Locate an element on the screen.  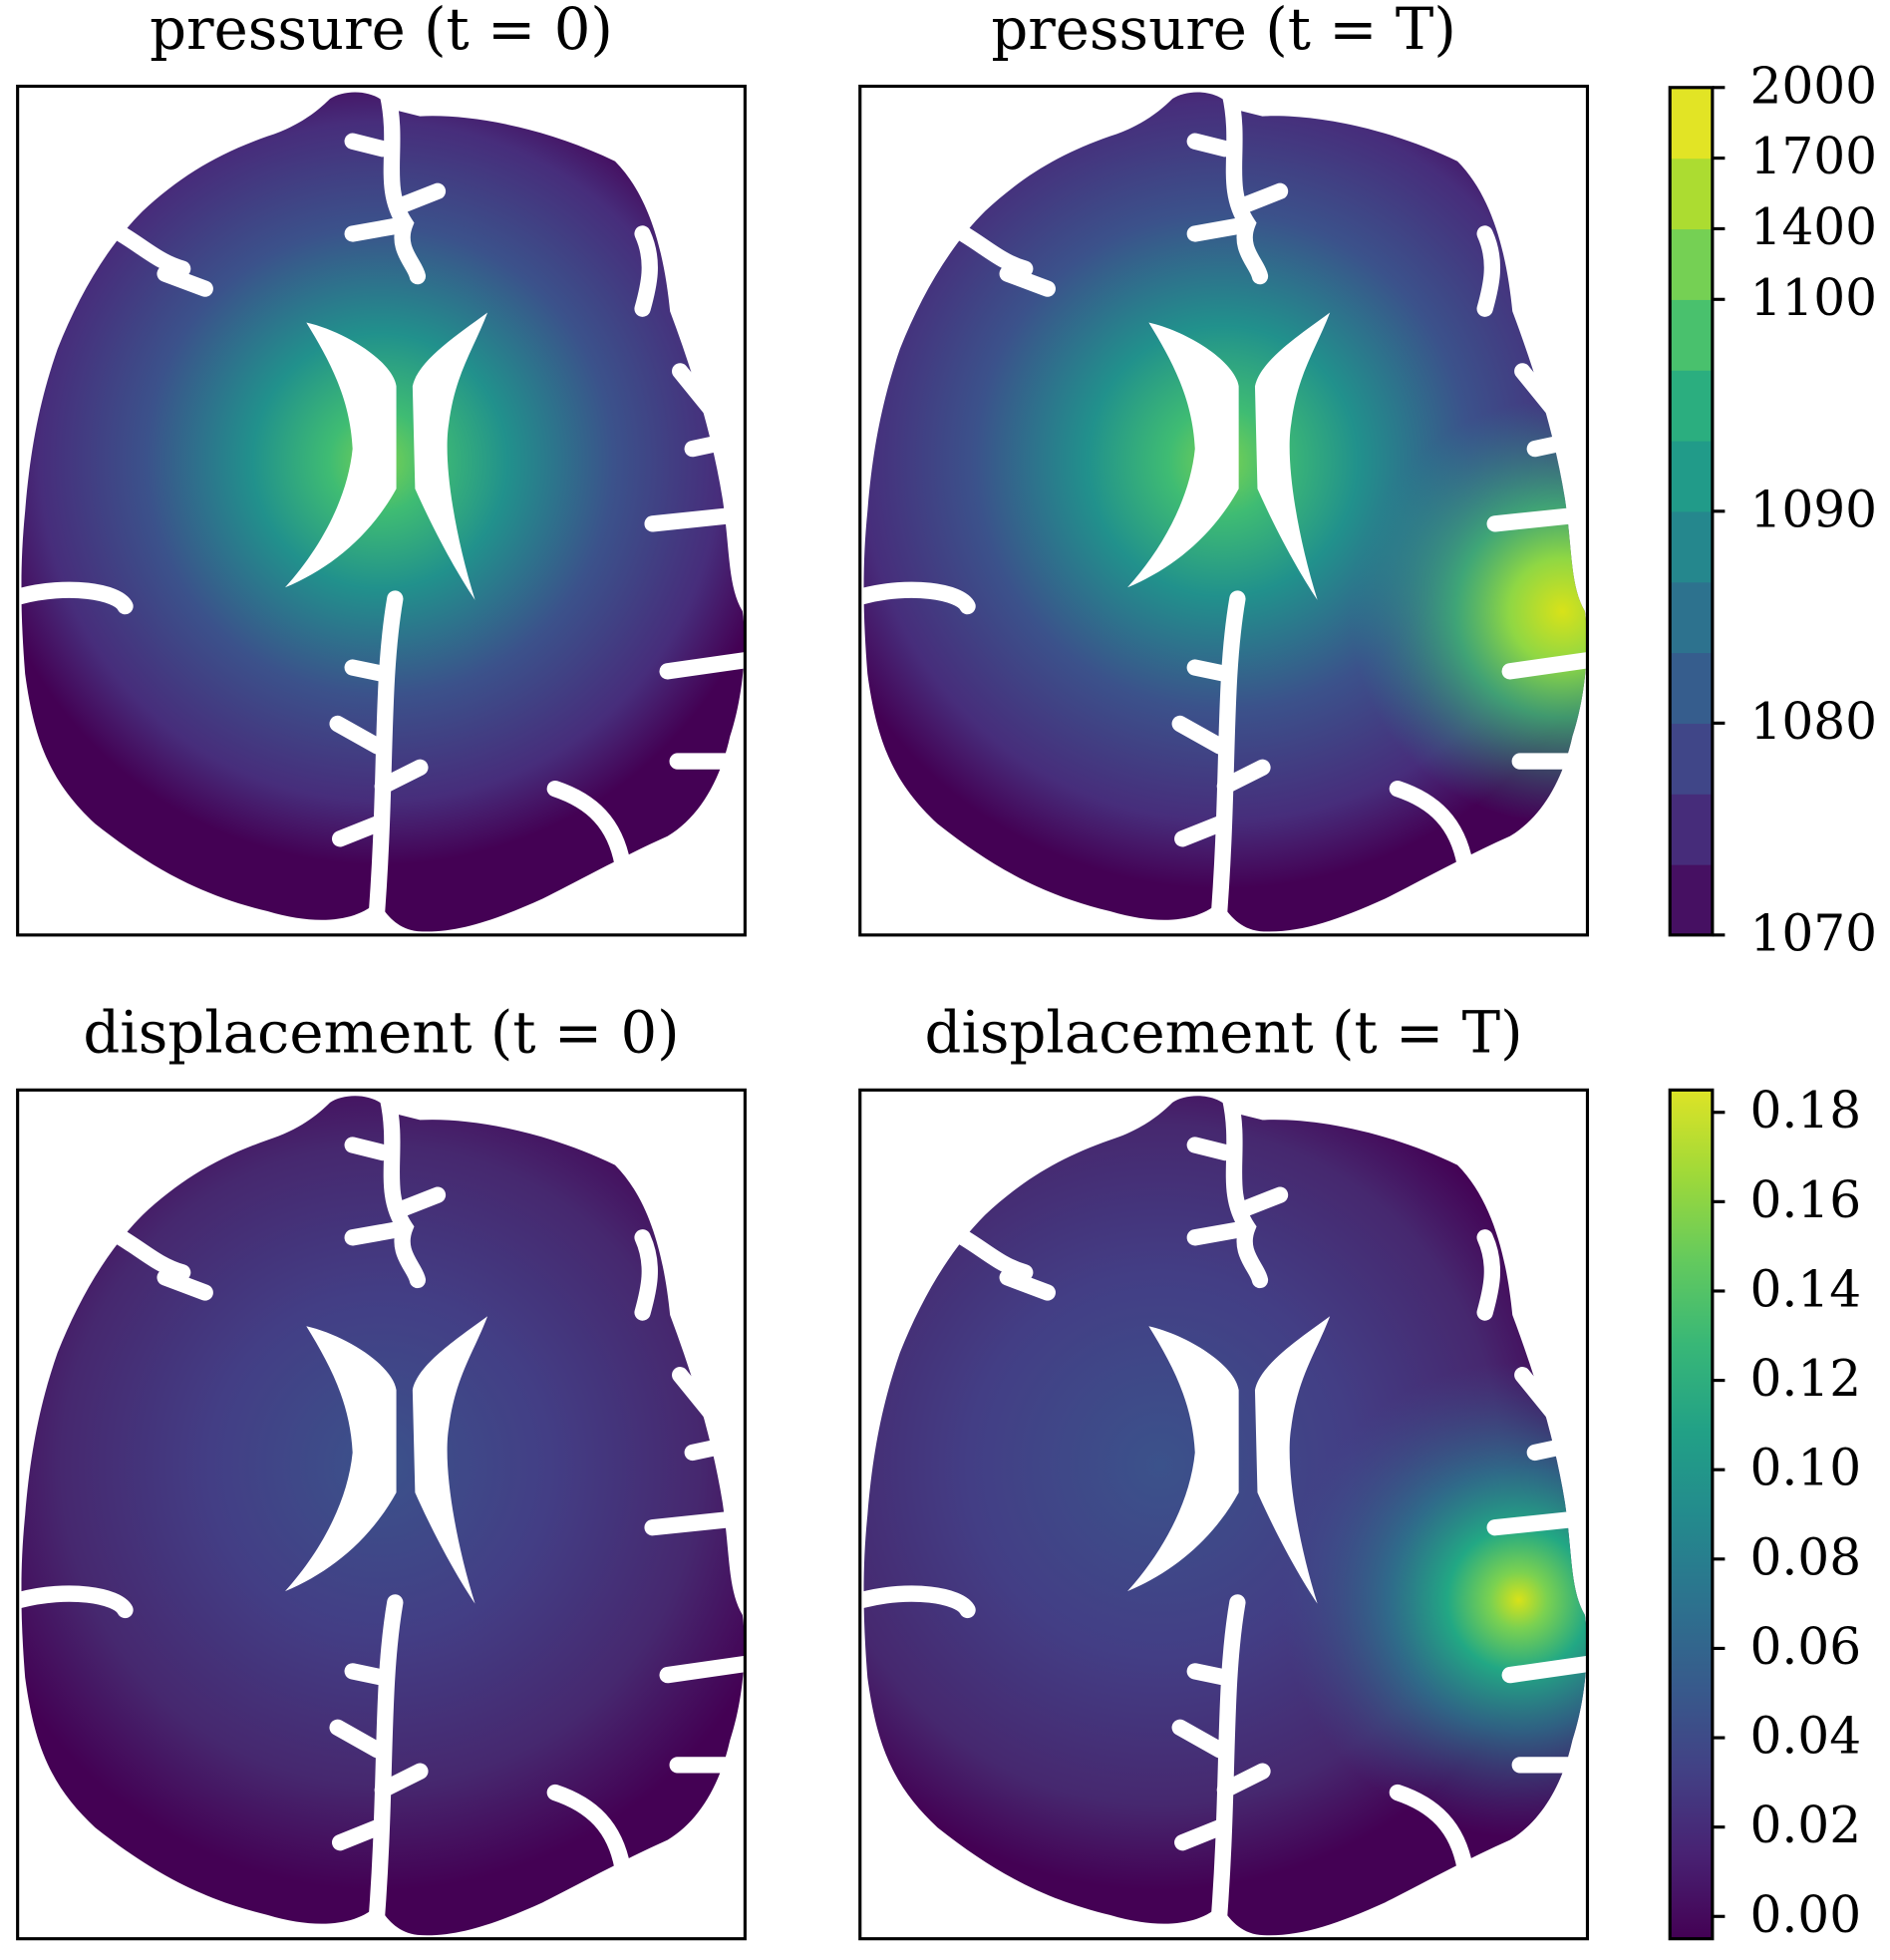
colorbar-gradient-bar is located at coordinates (1691, 1514).